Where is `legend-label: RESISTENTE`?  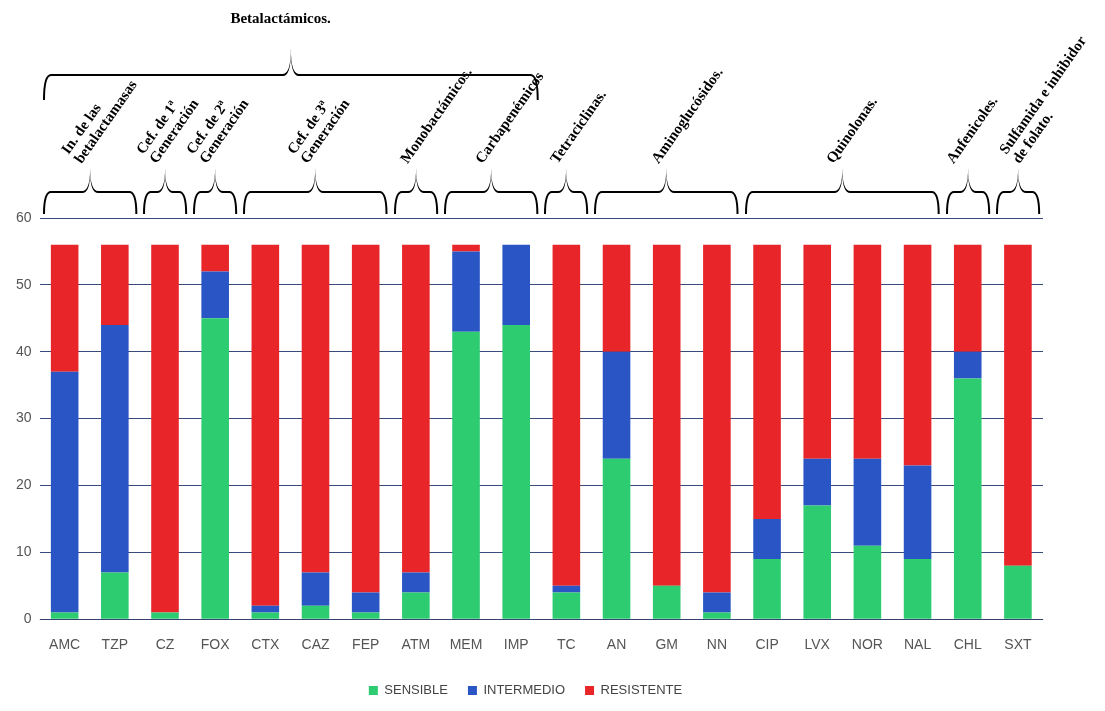
legend-label: RESISTENTE is located at coordinates (641, 690).